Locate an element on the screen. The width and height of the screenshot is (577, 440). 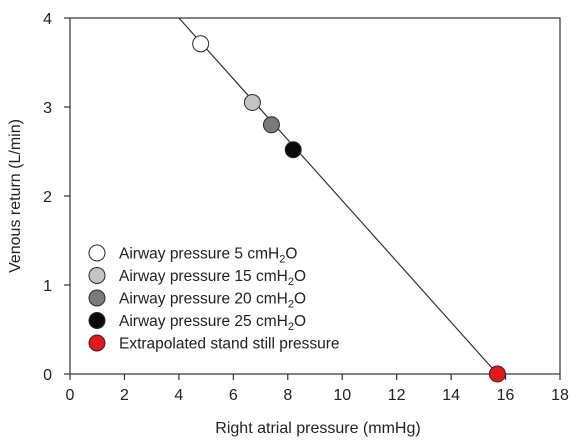
legend-label-2: Airway pressure 15 cmH2O is located at coordinates (212, 278).